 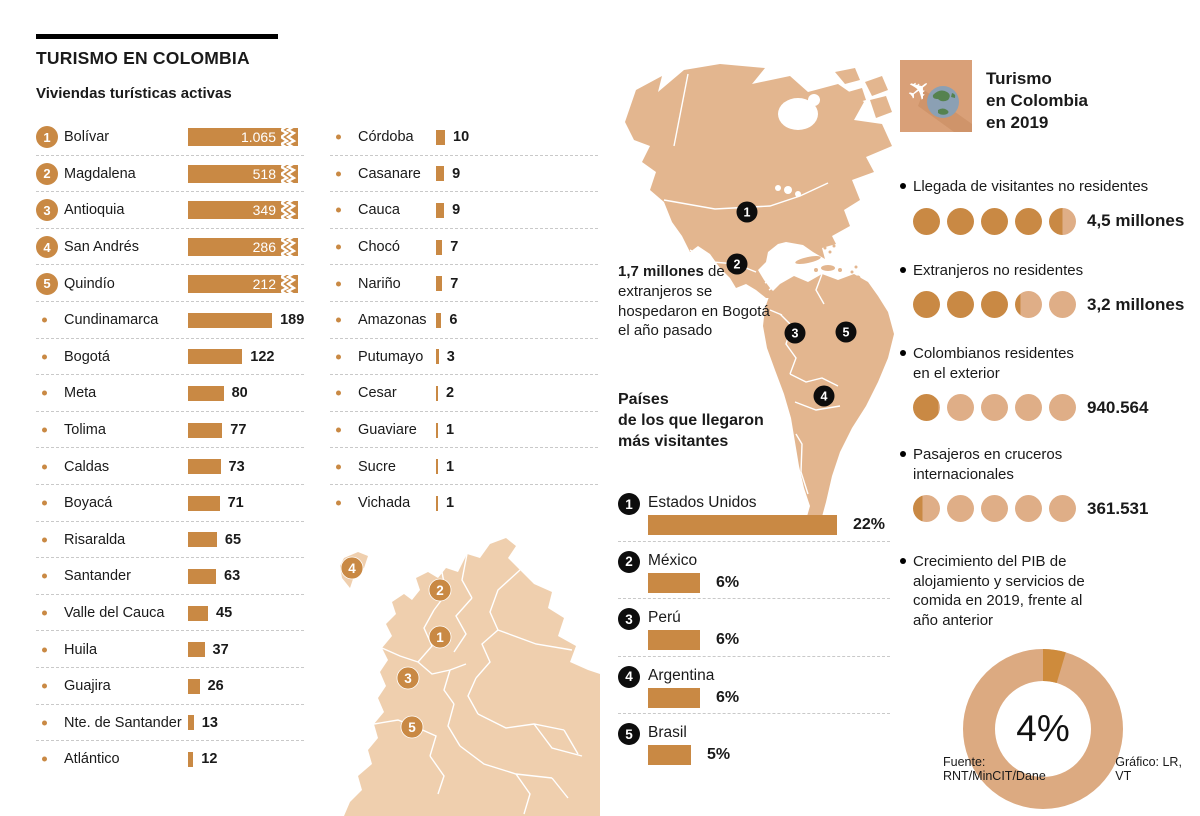 I want to click on stat-label: Extranjeros no residentes, so click(x=1042, y=271).